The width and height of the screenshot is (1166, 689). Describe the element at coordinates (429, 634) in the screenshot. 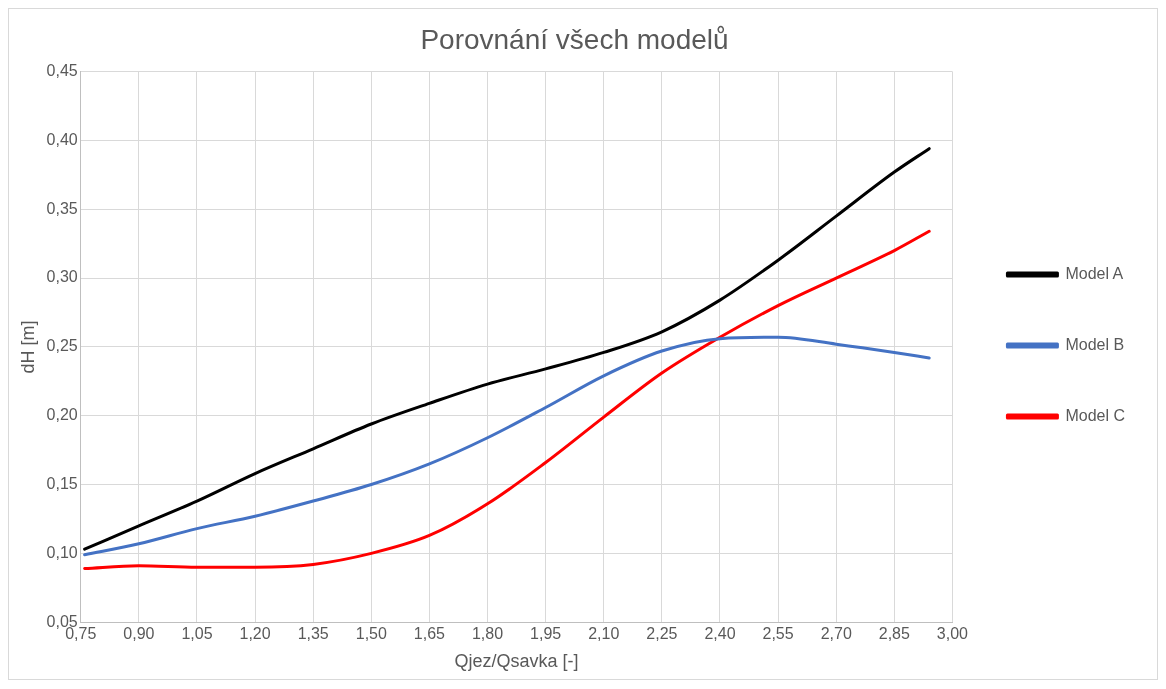

I see `x-tick-label: 1,65` at that location.